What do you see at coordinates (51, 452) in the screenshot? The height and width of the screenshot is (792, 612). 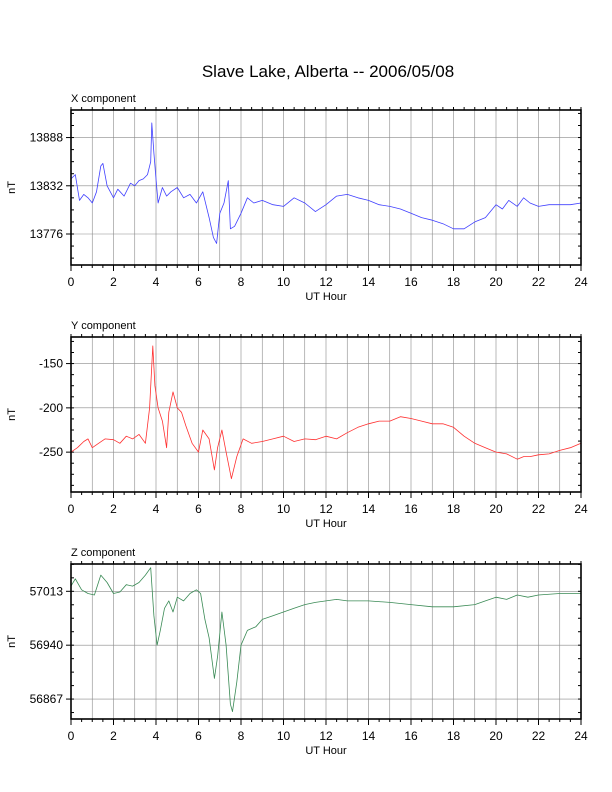 I see `y-tick-label: -250` at bounding box center [51, 452].